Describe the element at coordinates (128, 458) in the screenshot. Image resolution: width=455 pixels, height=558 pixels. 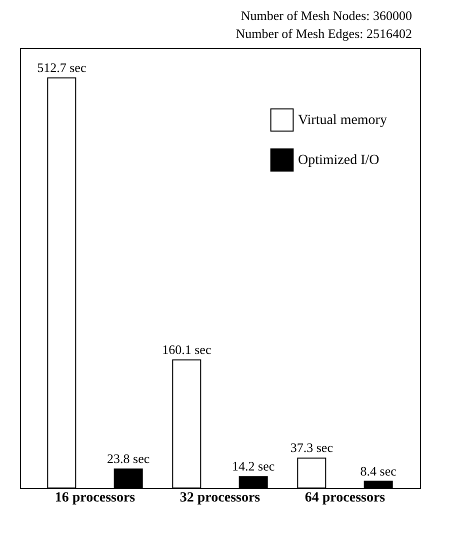
I see `data-label: 23.8 sec` at that location.